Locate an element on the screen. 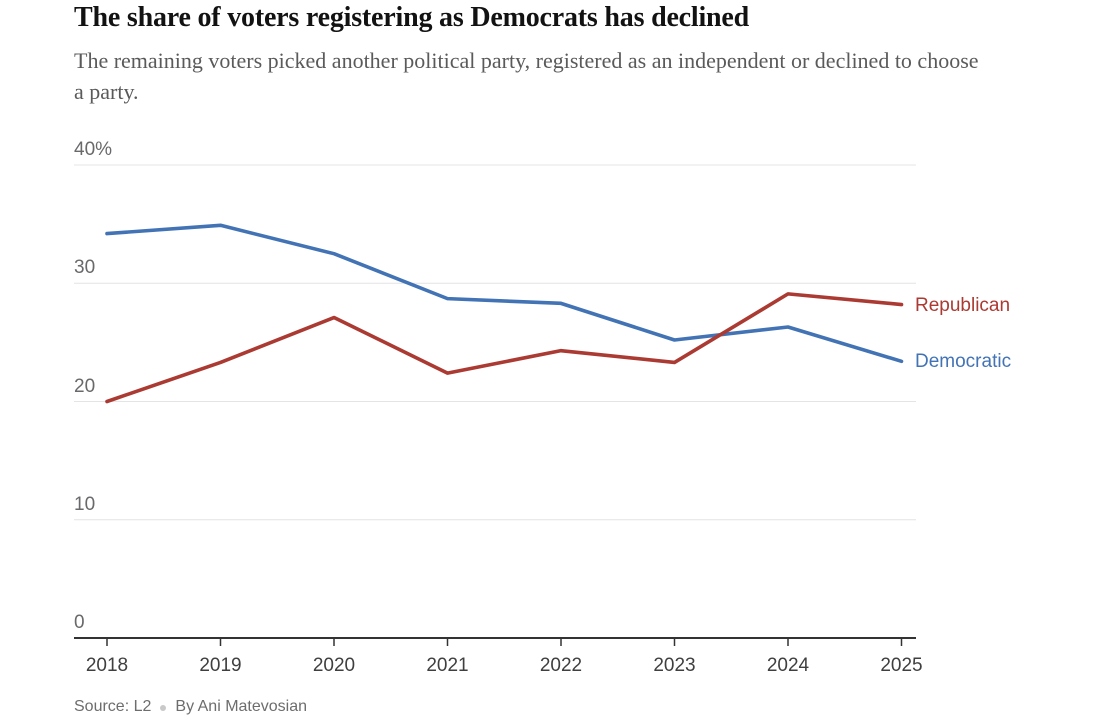 The width and height of the screenshot is (1100, 726). republican-line is located at coordinates (504, 348).